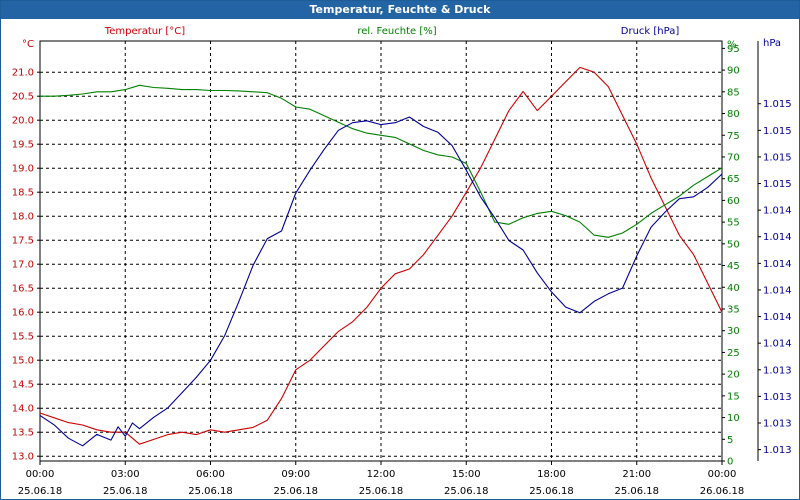 The image size is (800, 500). What do you see at coordinates (733, 71) in the screenshot?
I see `right1-tick-label: 90` at bounding box center [733, 71].